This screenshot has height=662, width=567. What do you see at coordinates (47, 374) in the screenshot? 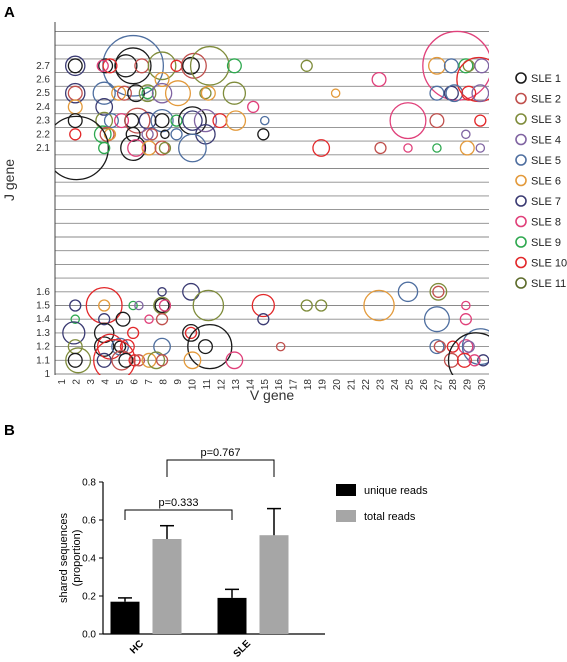
I see `y-tick-label: 1` at bounding box center [47, 374].